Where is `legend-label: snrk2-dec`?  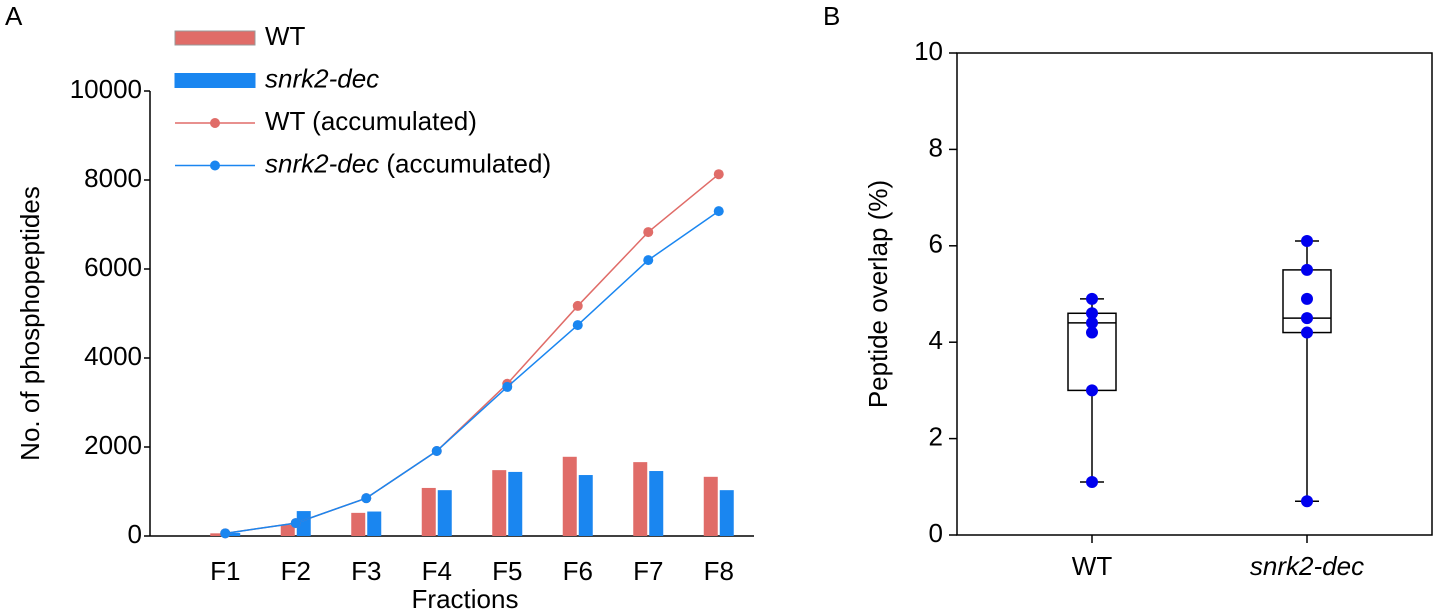 legend-label: snrk2-dec is located at coordinates (322, 78).